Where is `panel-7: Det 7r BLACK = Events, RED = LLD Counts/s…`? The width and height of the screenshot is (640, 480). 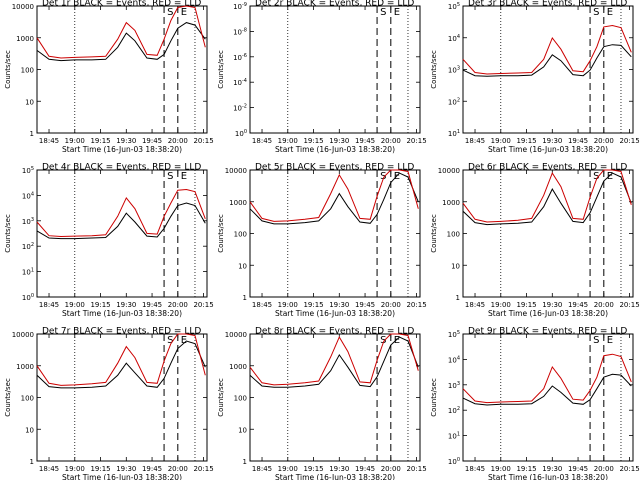 panel-7: Det 7r BLACK = Events, RED = LLD Counts/s… is located at coordinates (109, 403).